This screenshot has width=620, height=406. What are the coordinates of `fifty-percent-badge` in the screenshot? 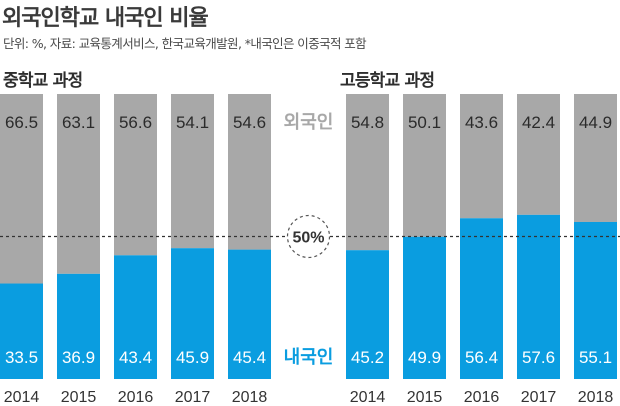 It's located at (308, 236).